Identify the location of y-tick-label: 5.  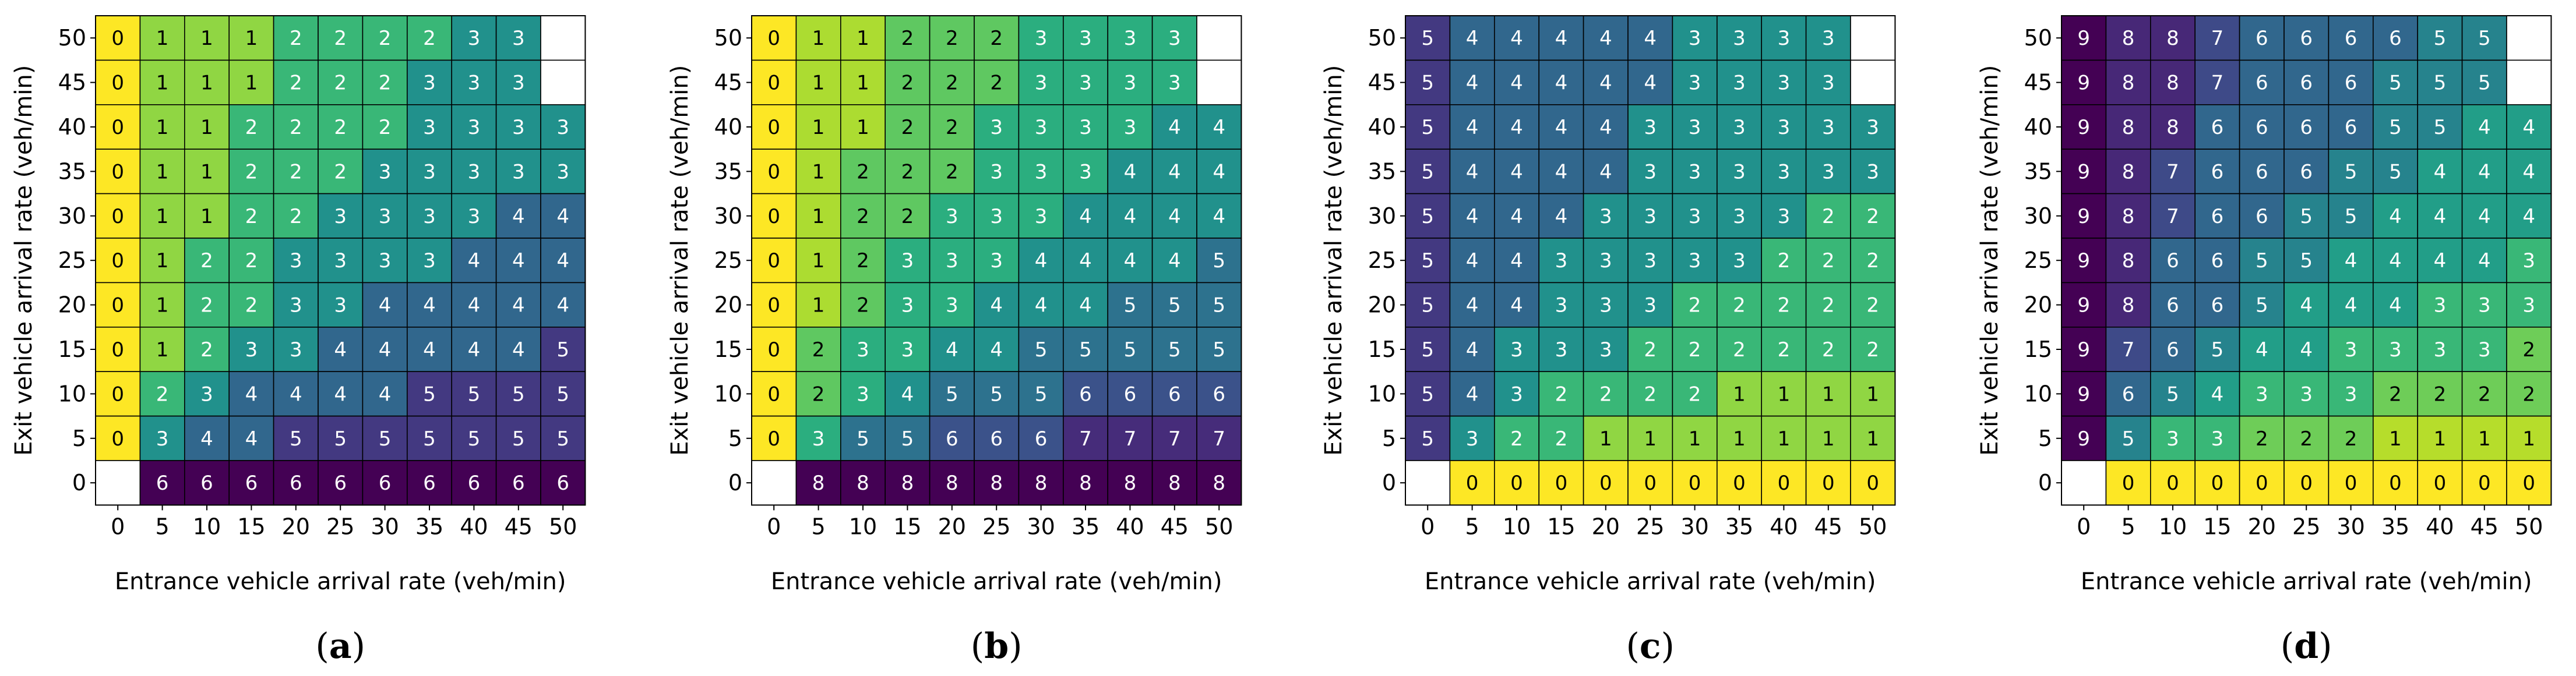
(735, 438).